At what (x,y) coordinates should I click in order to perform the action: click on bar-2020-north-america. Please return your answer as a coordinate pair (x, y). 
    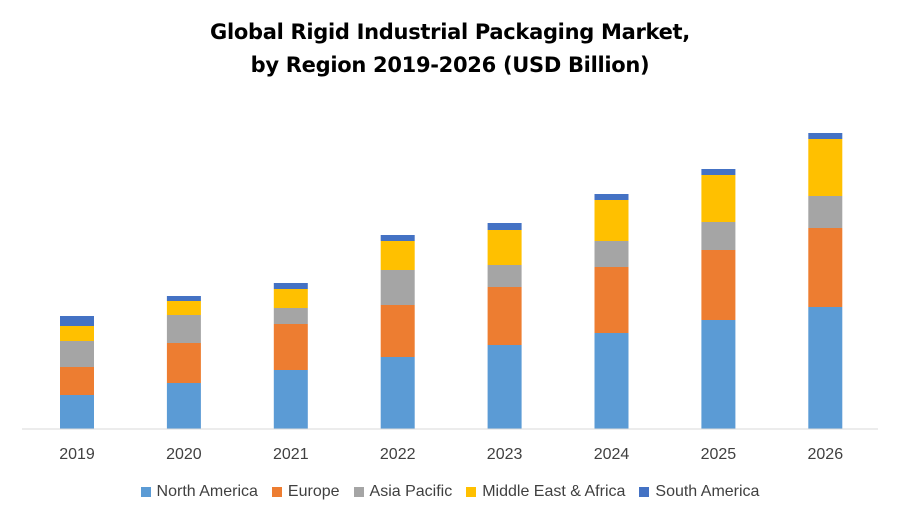
    Looking at the image, I should click on (183, 406).